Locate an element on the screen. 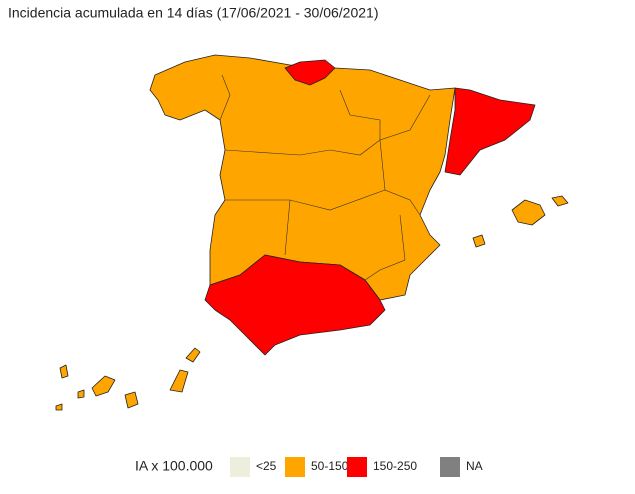 The width and height of the screenshot is (635, 494). legend-label: NA is located at coordinates (474, 466).